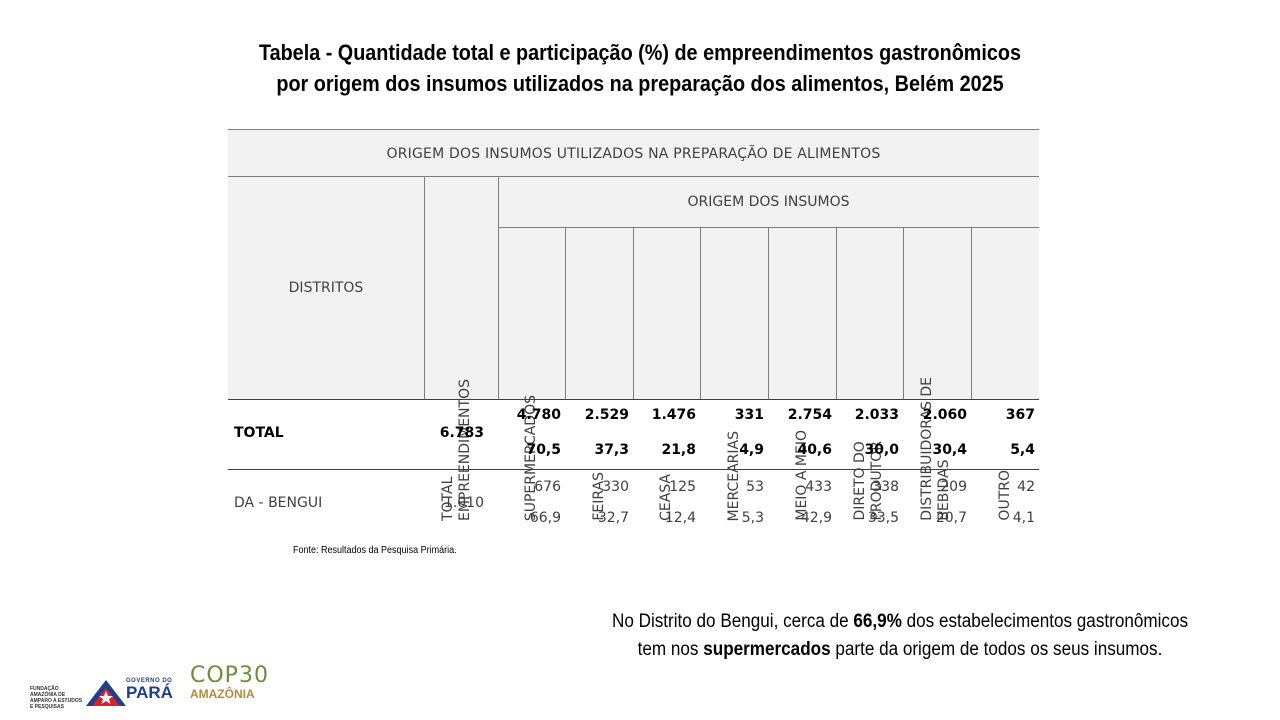  Describe the element at coordinates (547, 487) in the screenshot. I see `bengui-counts-cell: 676` at that location.